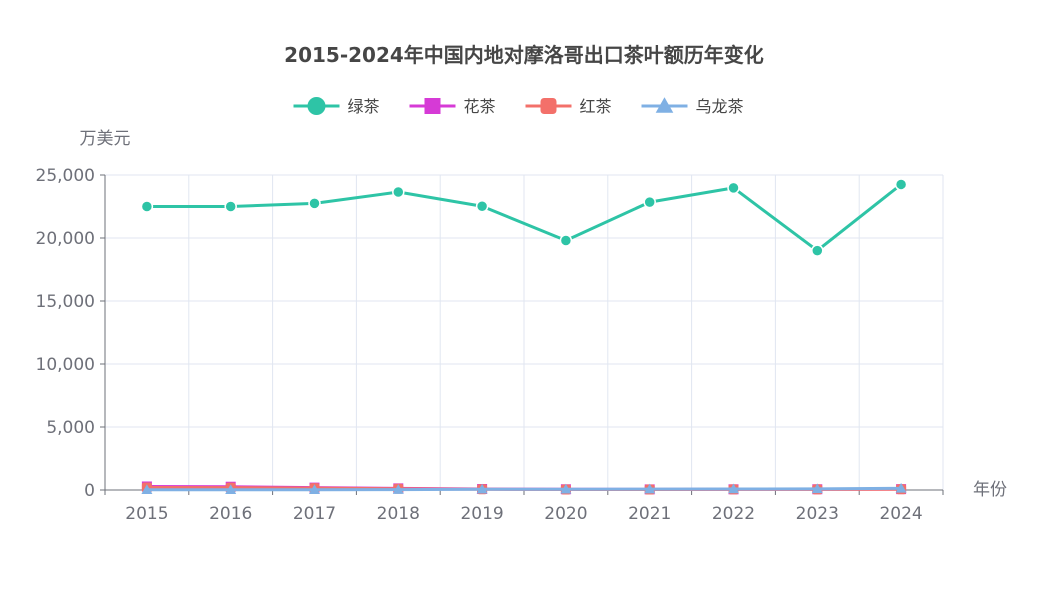 The width and height of the screenshot is (1048, 612). I want to click on legend-item-0: 绿茶, so click(336, 106).